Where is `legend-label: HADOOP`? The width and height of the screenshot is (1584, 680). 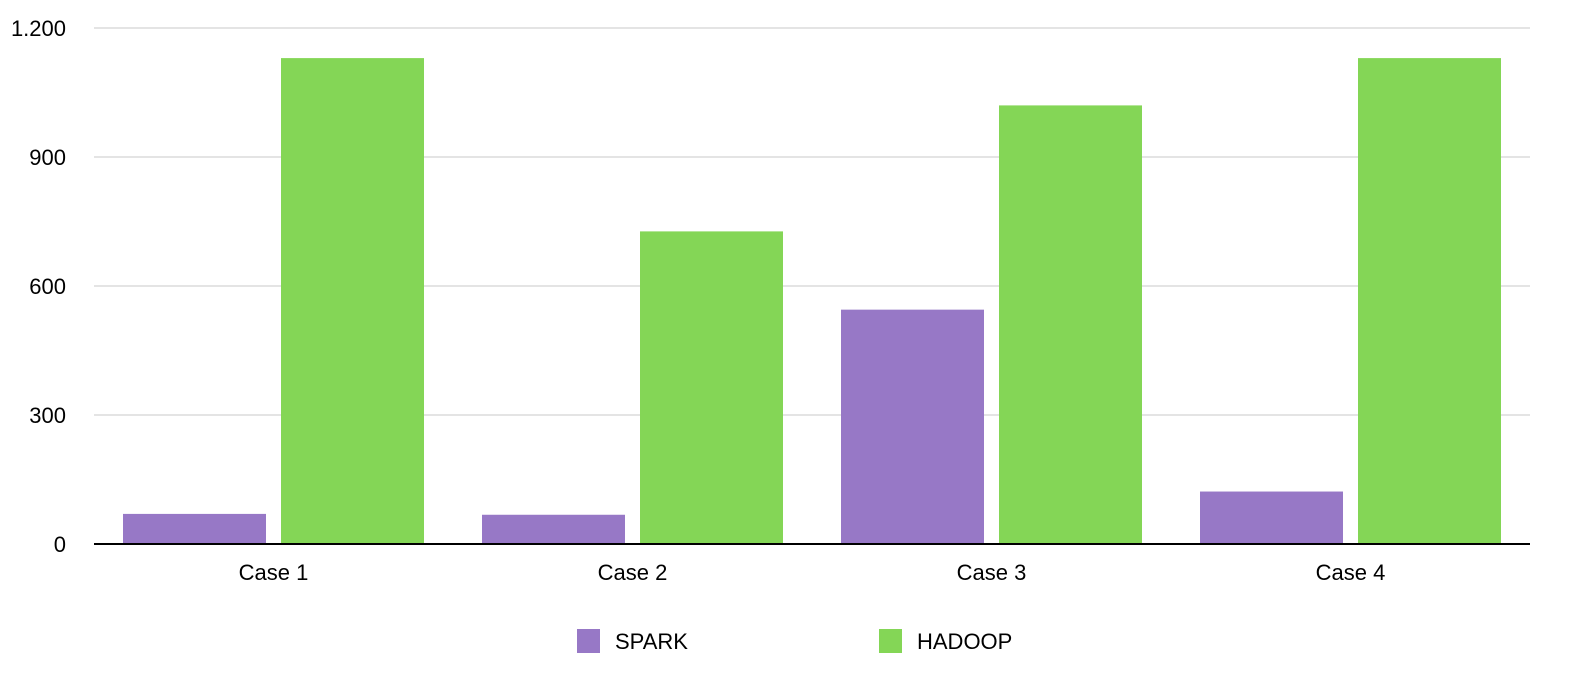
legend-label: HADOOP is located at coordinates (964, 641).